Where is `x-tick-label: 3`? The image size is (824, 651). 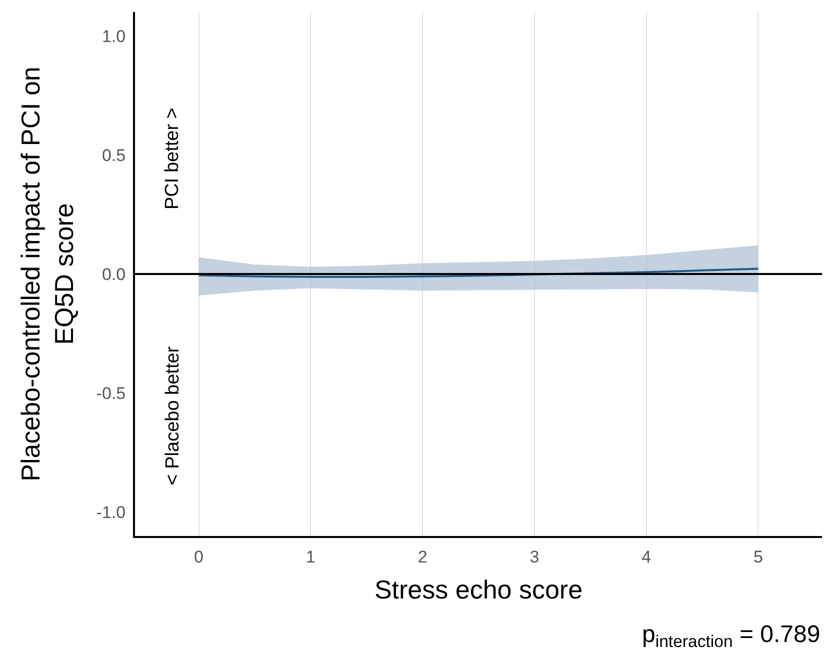
x-tick-label: 3 is located at coordinates (535, 556).